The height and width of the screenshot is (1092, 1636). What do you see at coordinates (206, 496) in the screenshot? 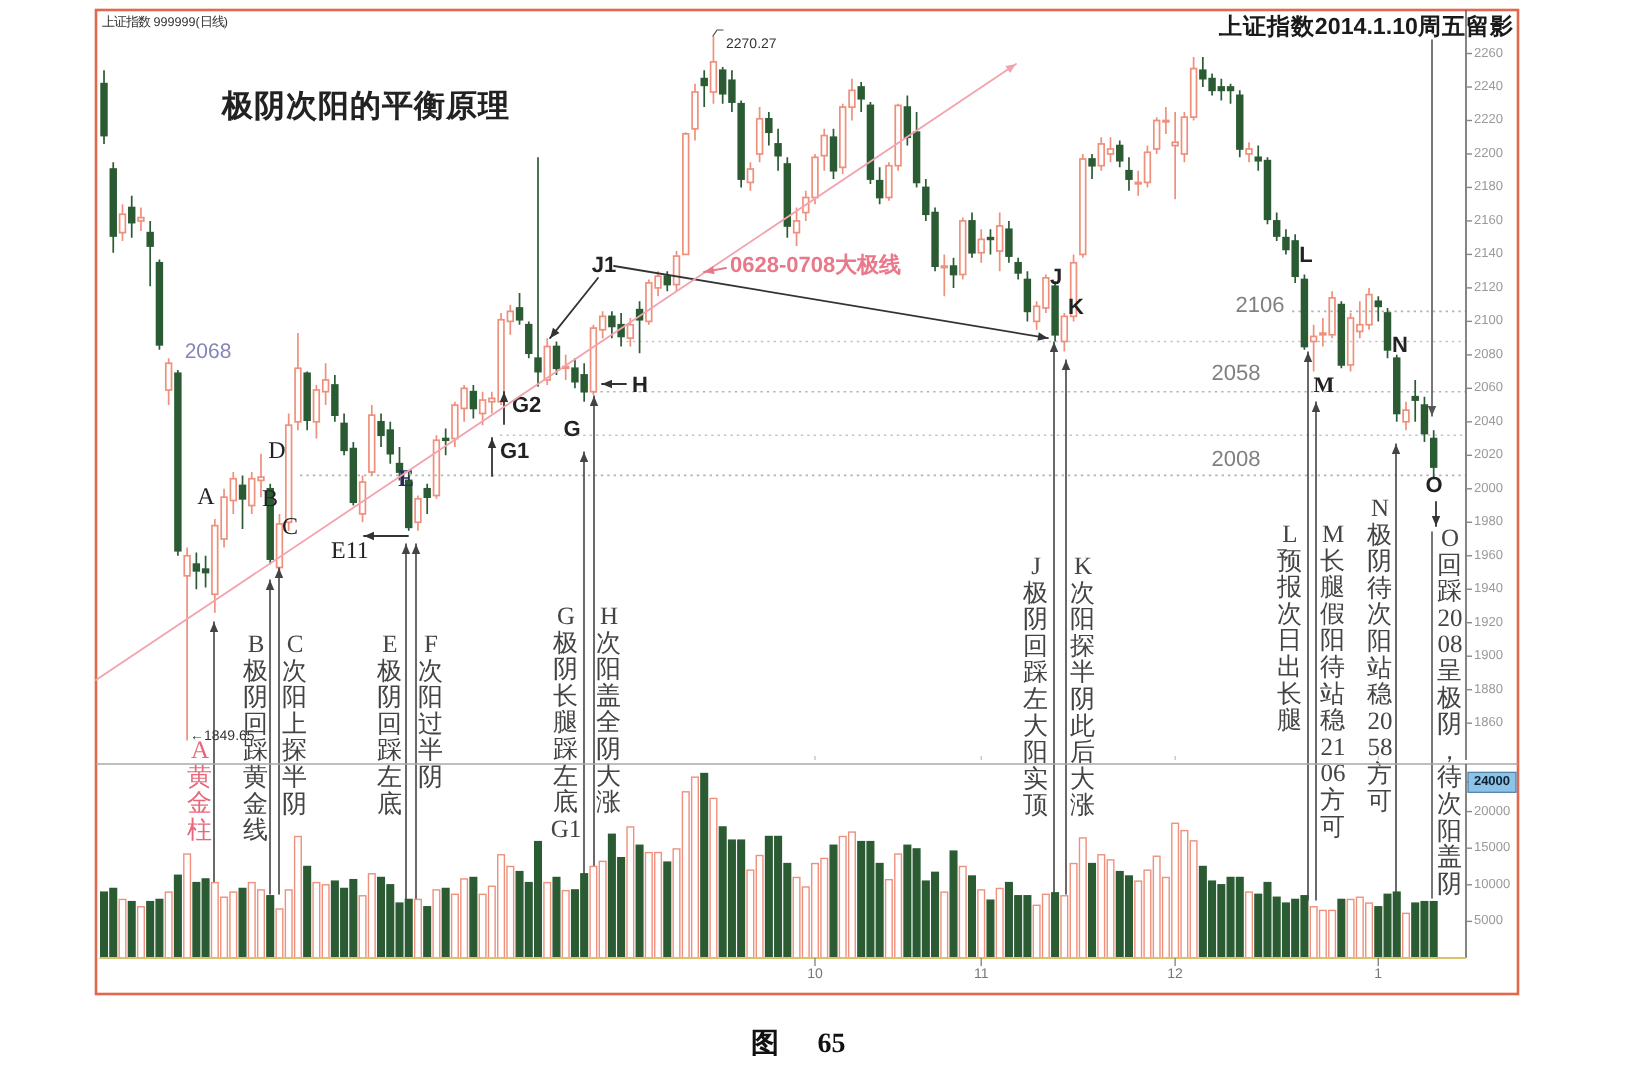
I see `annotation: A` at bounding box center [206, 496].